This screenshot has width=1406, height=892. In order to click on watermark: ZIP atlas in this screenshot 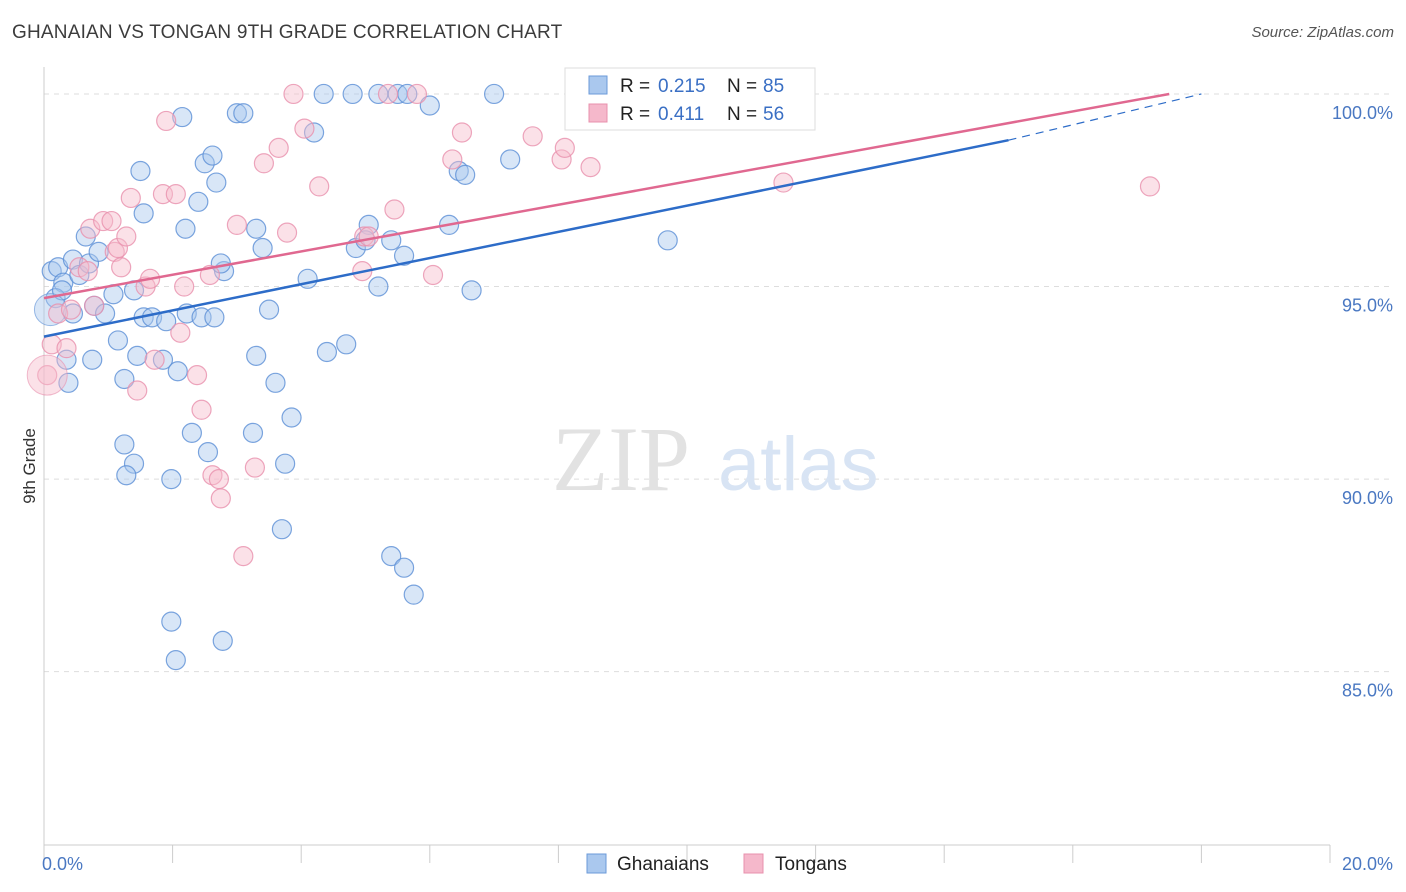, I will do `click(715, 459)`.